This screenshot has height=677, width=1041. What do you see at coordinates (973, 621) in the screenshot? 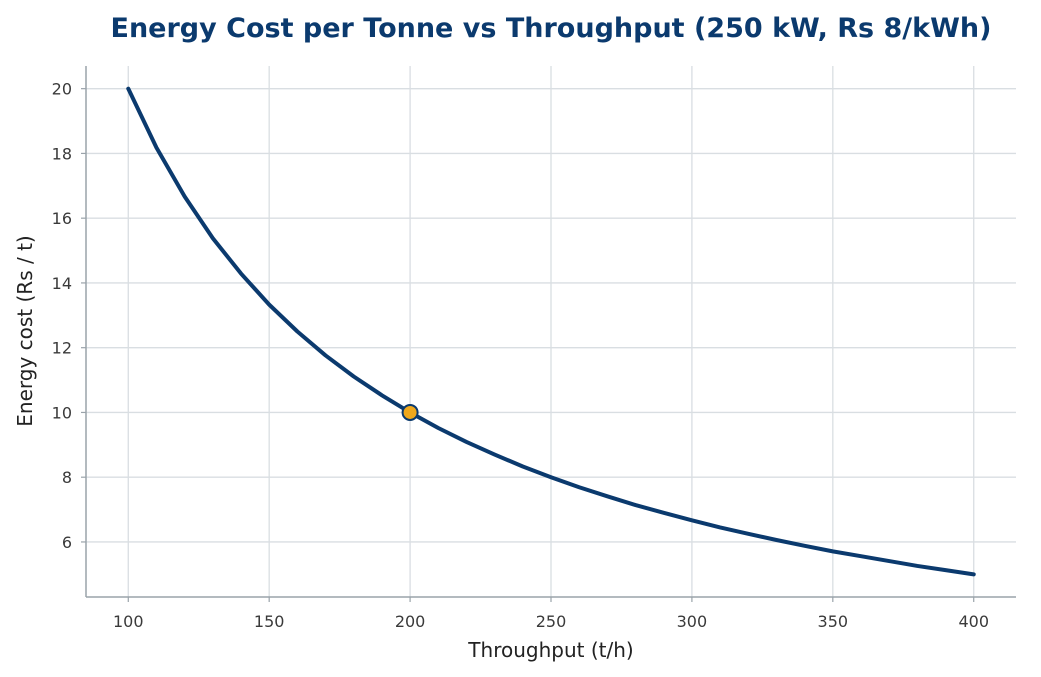
I see `x-tick-label: 400` at bounding box center [973, 621].